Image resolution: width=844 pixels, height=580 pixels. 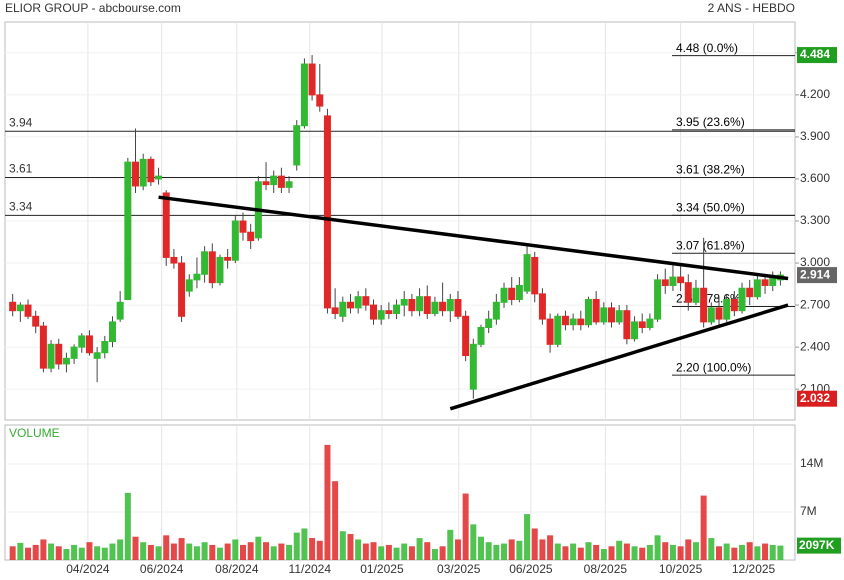 What do you see at coordinates (619, 357) in the screenshot?
I see `trend-line` at bounding box center [619, 357].